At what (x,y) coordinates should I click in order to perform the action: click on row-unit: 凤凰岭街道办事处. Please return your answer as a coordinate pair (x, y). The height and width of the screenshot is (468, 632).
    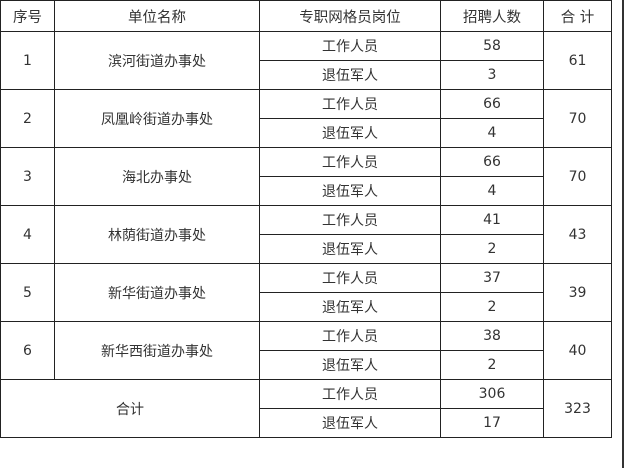
    Looking at the image, I should click on (157, 118).